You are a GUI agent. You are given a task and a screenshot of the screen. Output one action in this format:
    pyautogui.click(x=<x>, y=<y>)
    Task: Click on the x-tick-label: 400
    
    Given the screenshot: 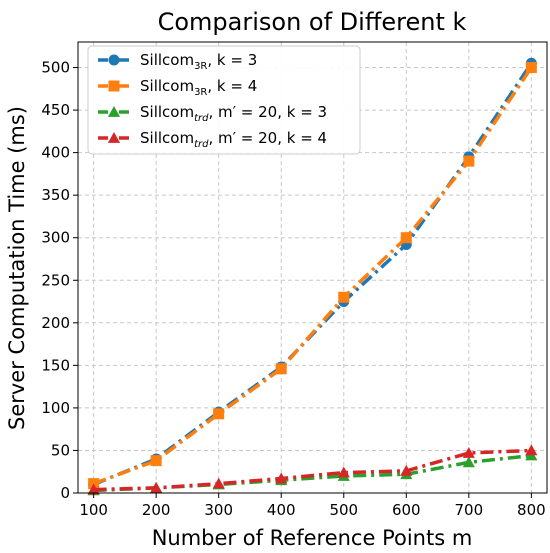 What is the action you would take?
    pyautogui.click(x=281, y=510)
    